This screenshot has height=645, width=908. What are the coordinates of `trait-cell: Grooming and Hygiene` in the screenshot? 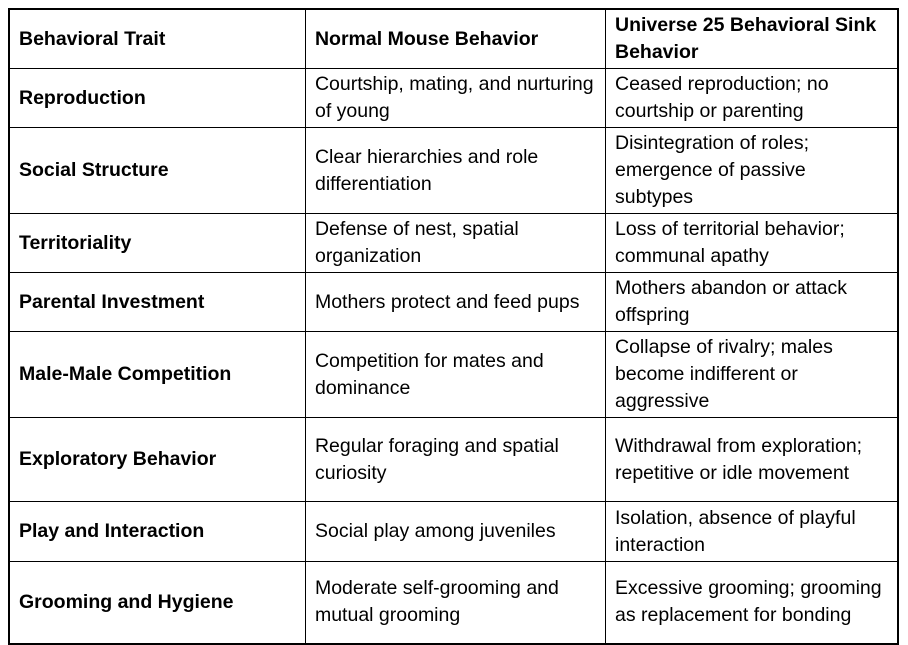 It's located at (157, 602).